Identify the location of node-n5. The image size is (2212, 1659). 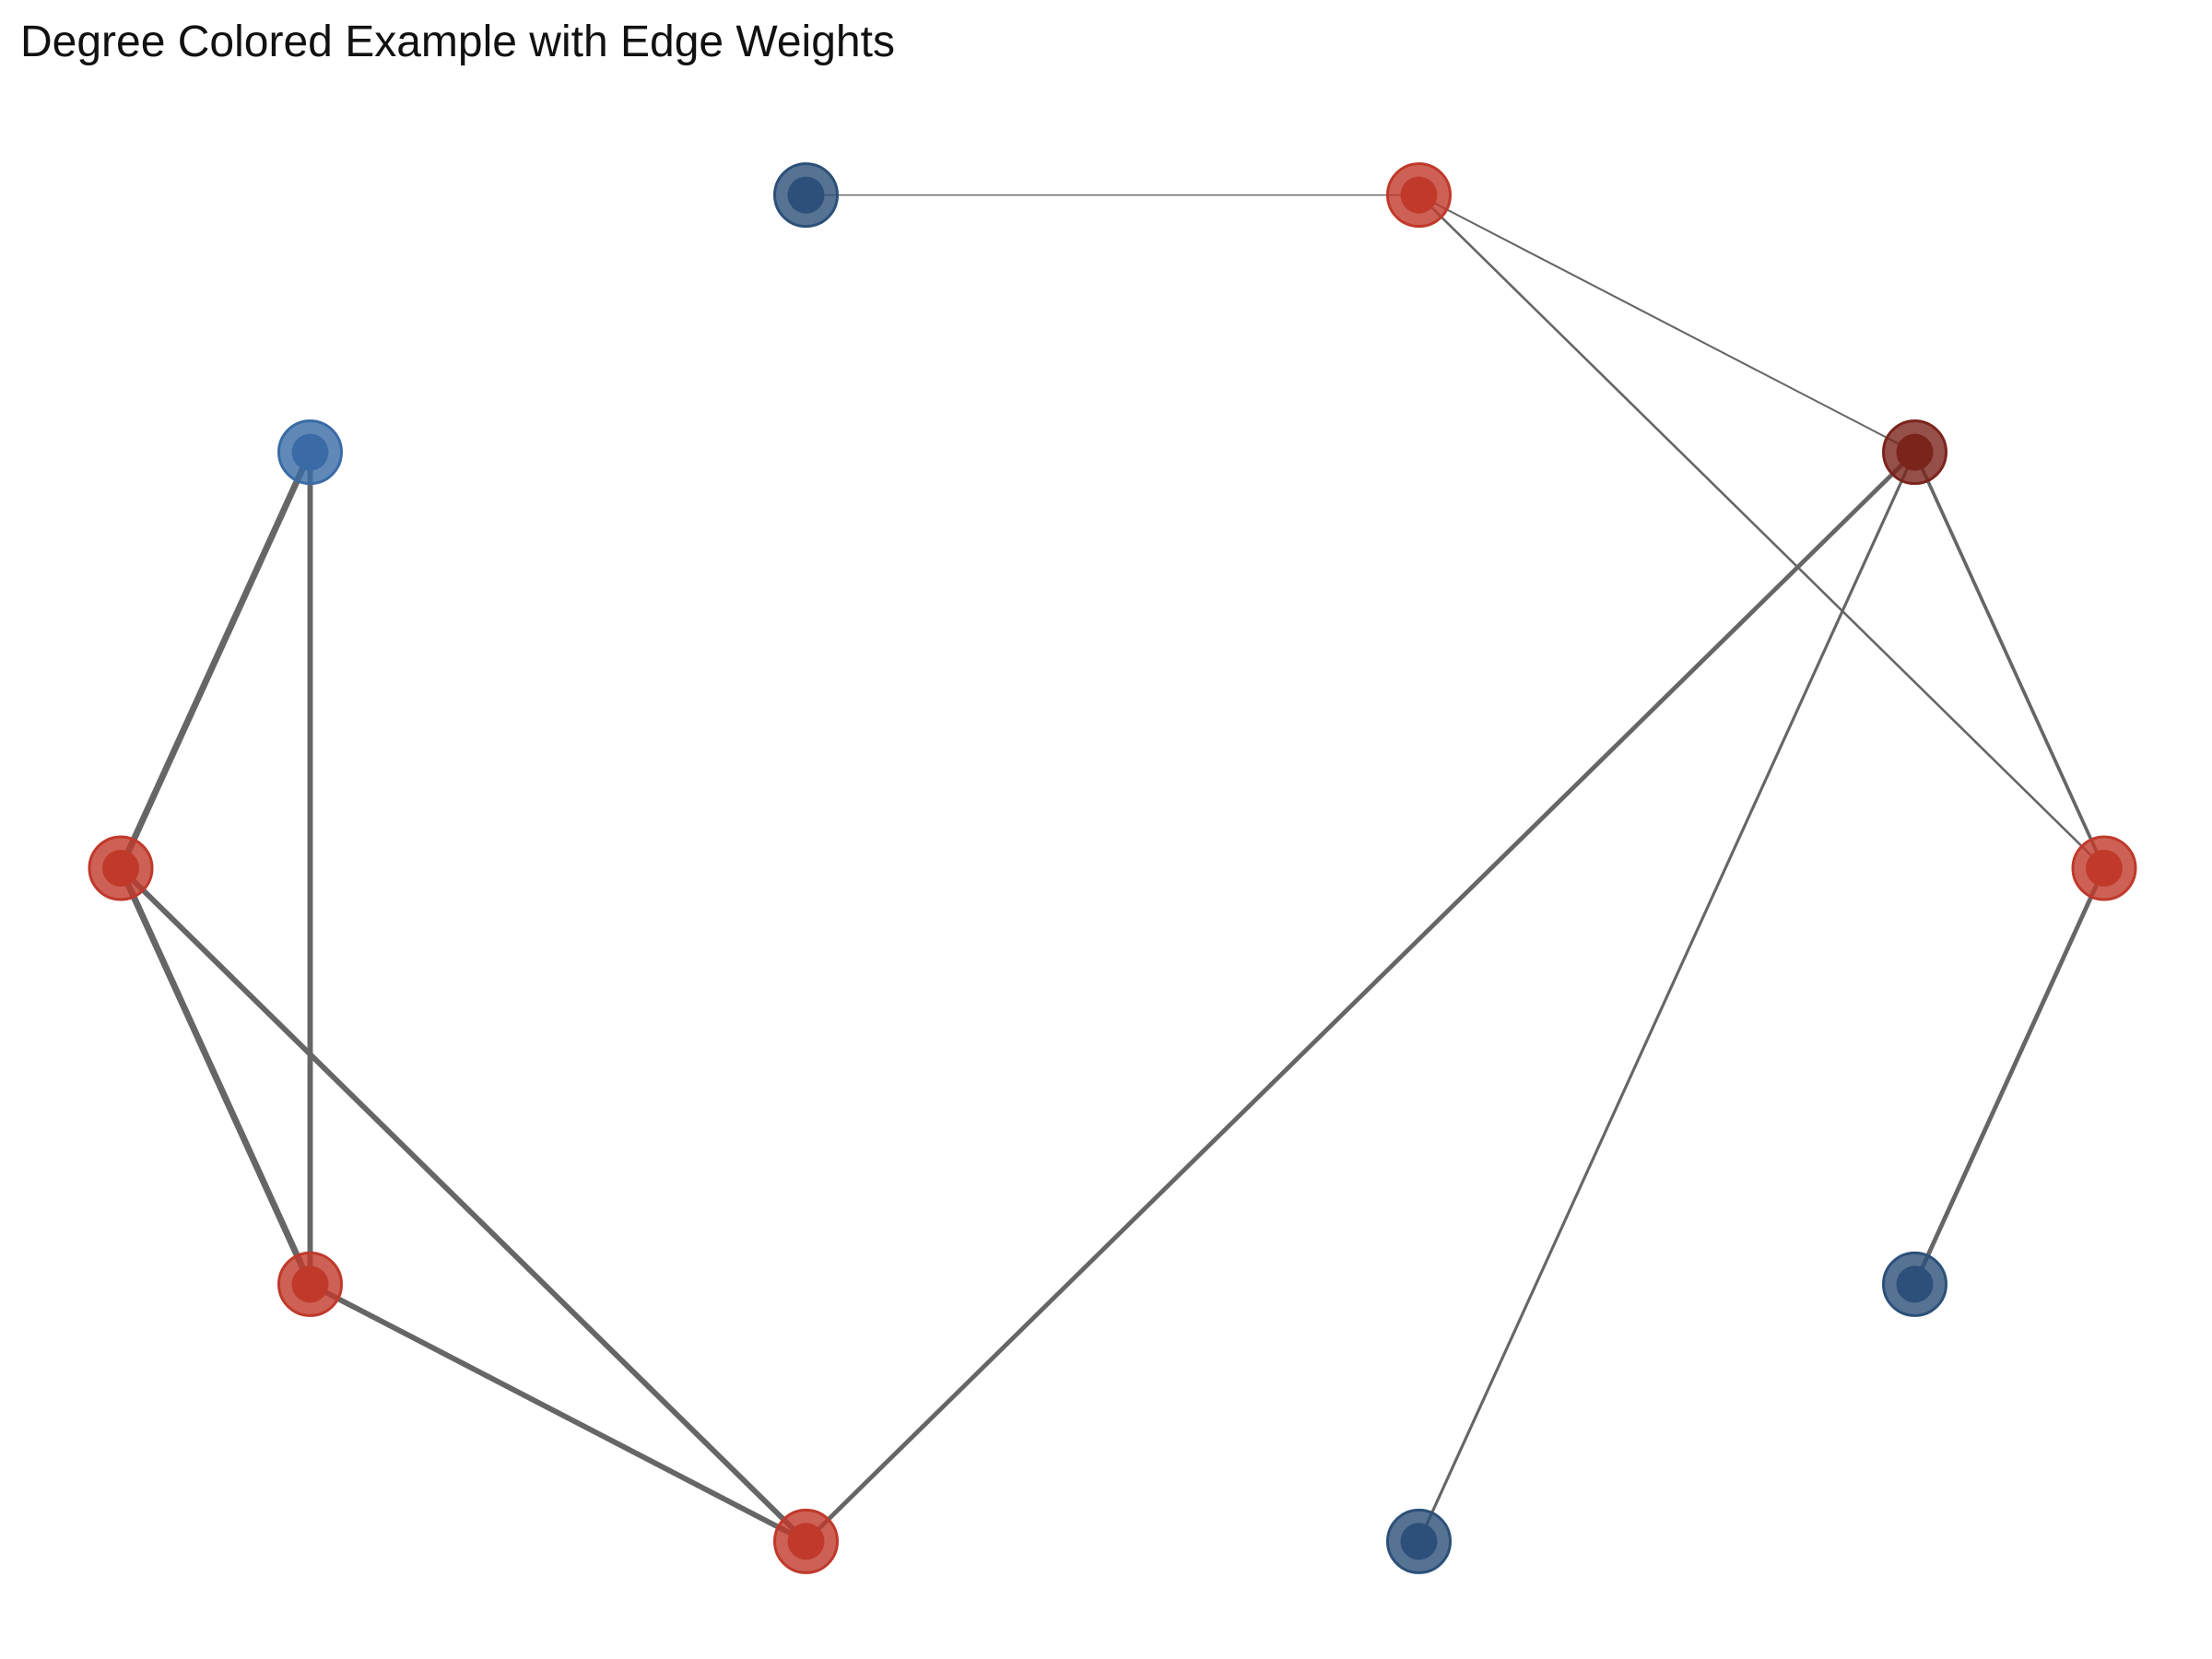
(1419, 1541).